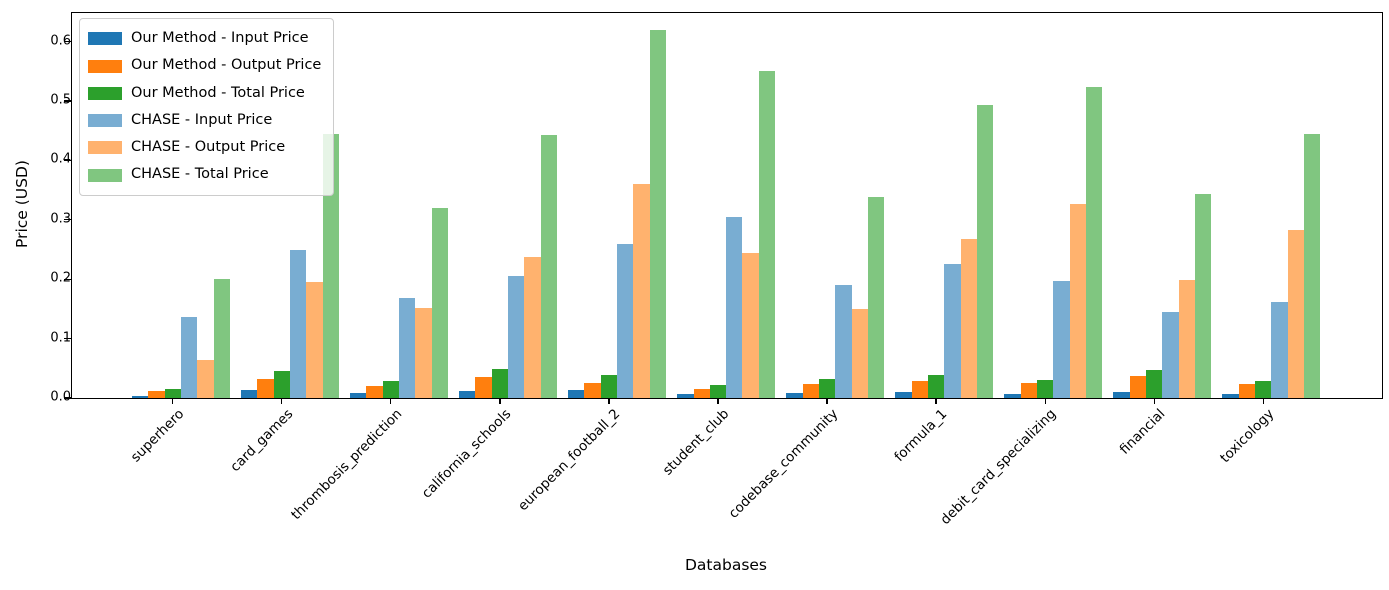 The height and width of the screenshot is (590, 1389). Describe the element at coordinates (218, 92) in the screenshot. I see `legend-label: Our Method - Total Price` at that location.